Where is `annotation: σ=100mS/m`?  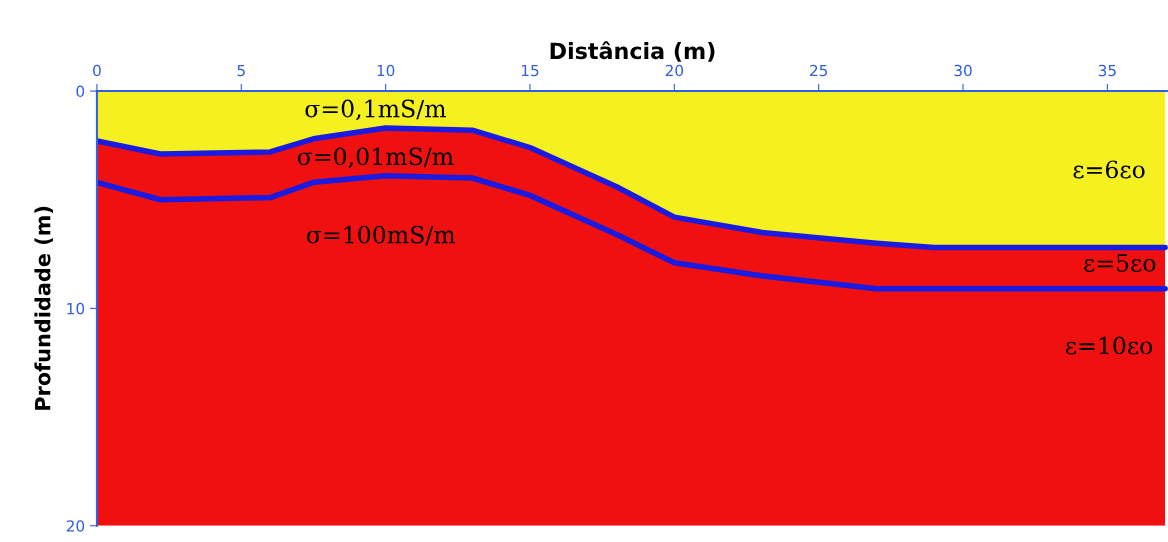
annotation: σ=100mS/m is located at coordinates (381, 235).